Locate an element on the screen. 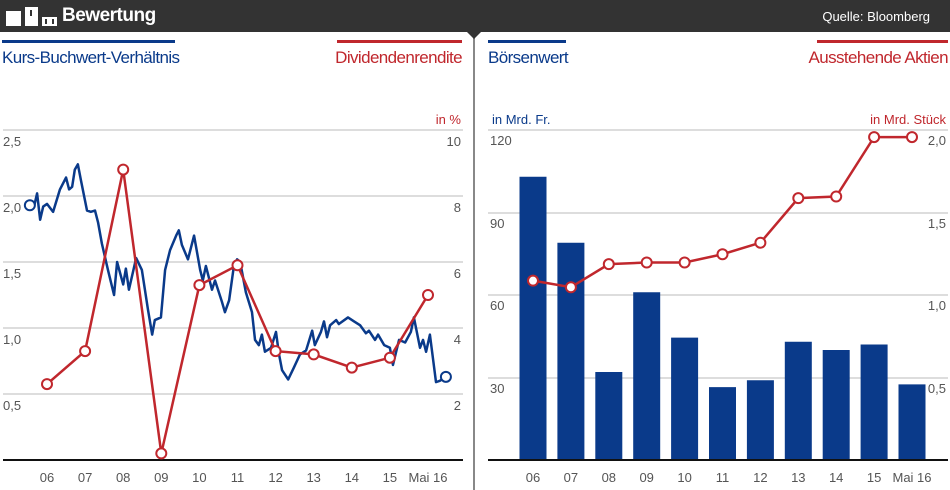 This screenshot has width=950, height=490. unit-label-mrd-stueck: in Mrd. Stück is located at coordinates (908, 119).